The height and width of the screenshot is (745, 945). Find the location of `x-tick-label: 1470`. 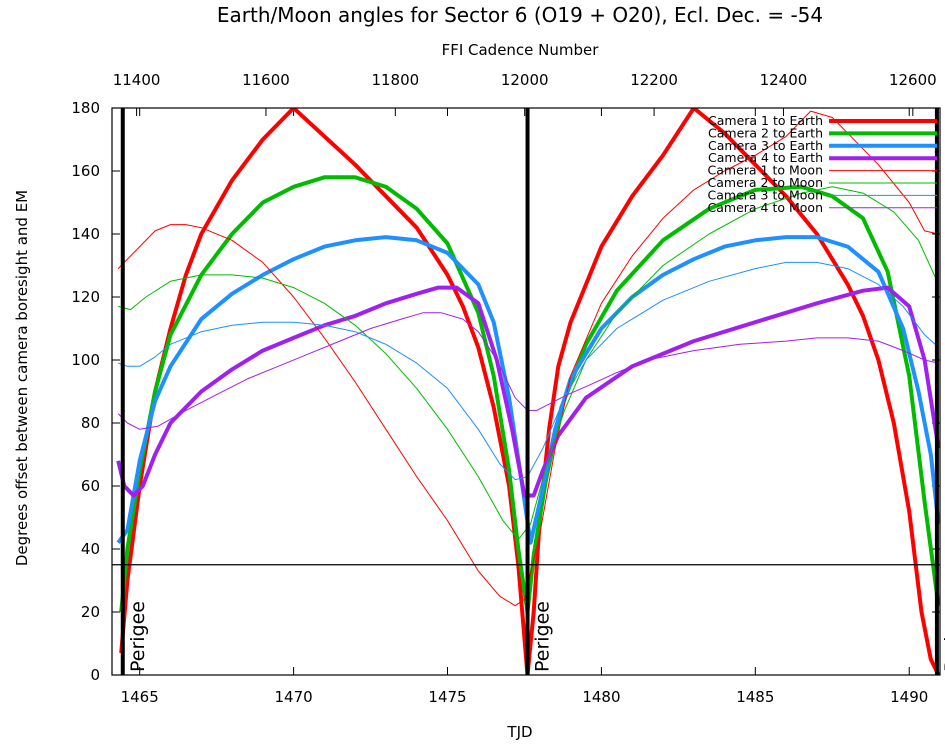

x-tick-label: 1470 is located at coordinates (294, 697).